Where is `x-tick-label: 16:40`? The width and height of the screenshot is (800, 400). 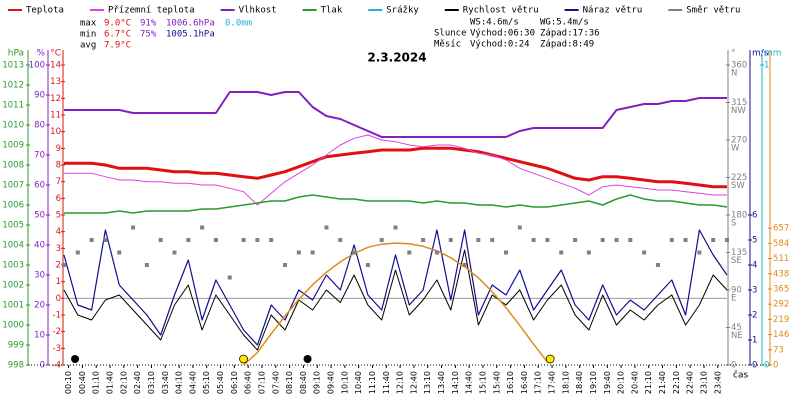
x-tick-label: 16:40 is located at coordinates (524, 382).